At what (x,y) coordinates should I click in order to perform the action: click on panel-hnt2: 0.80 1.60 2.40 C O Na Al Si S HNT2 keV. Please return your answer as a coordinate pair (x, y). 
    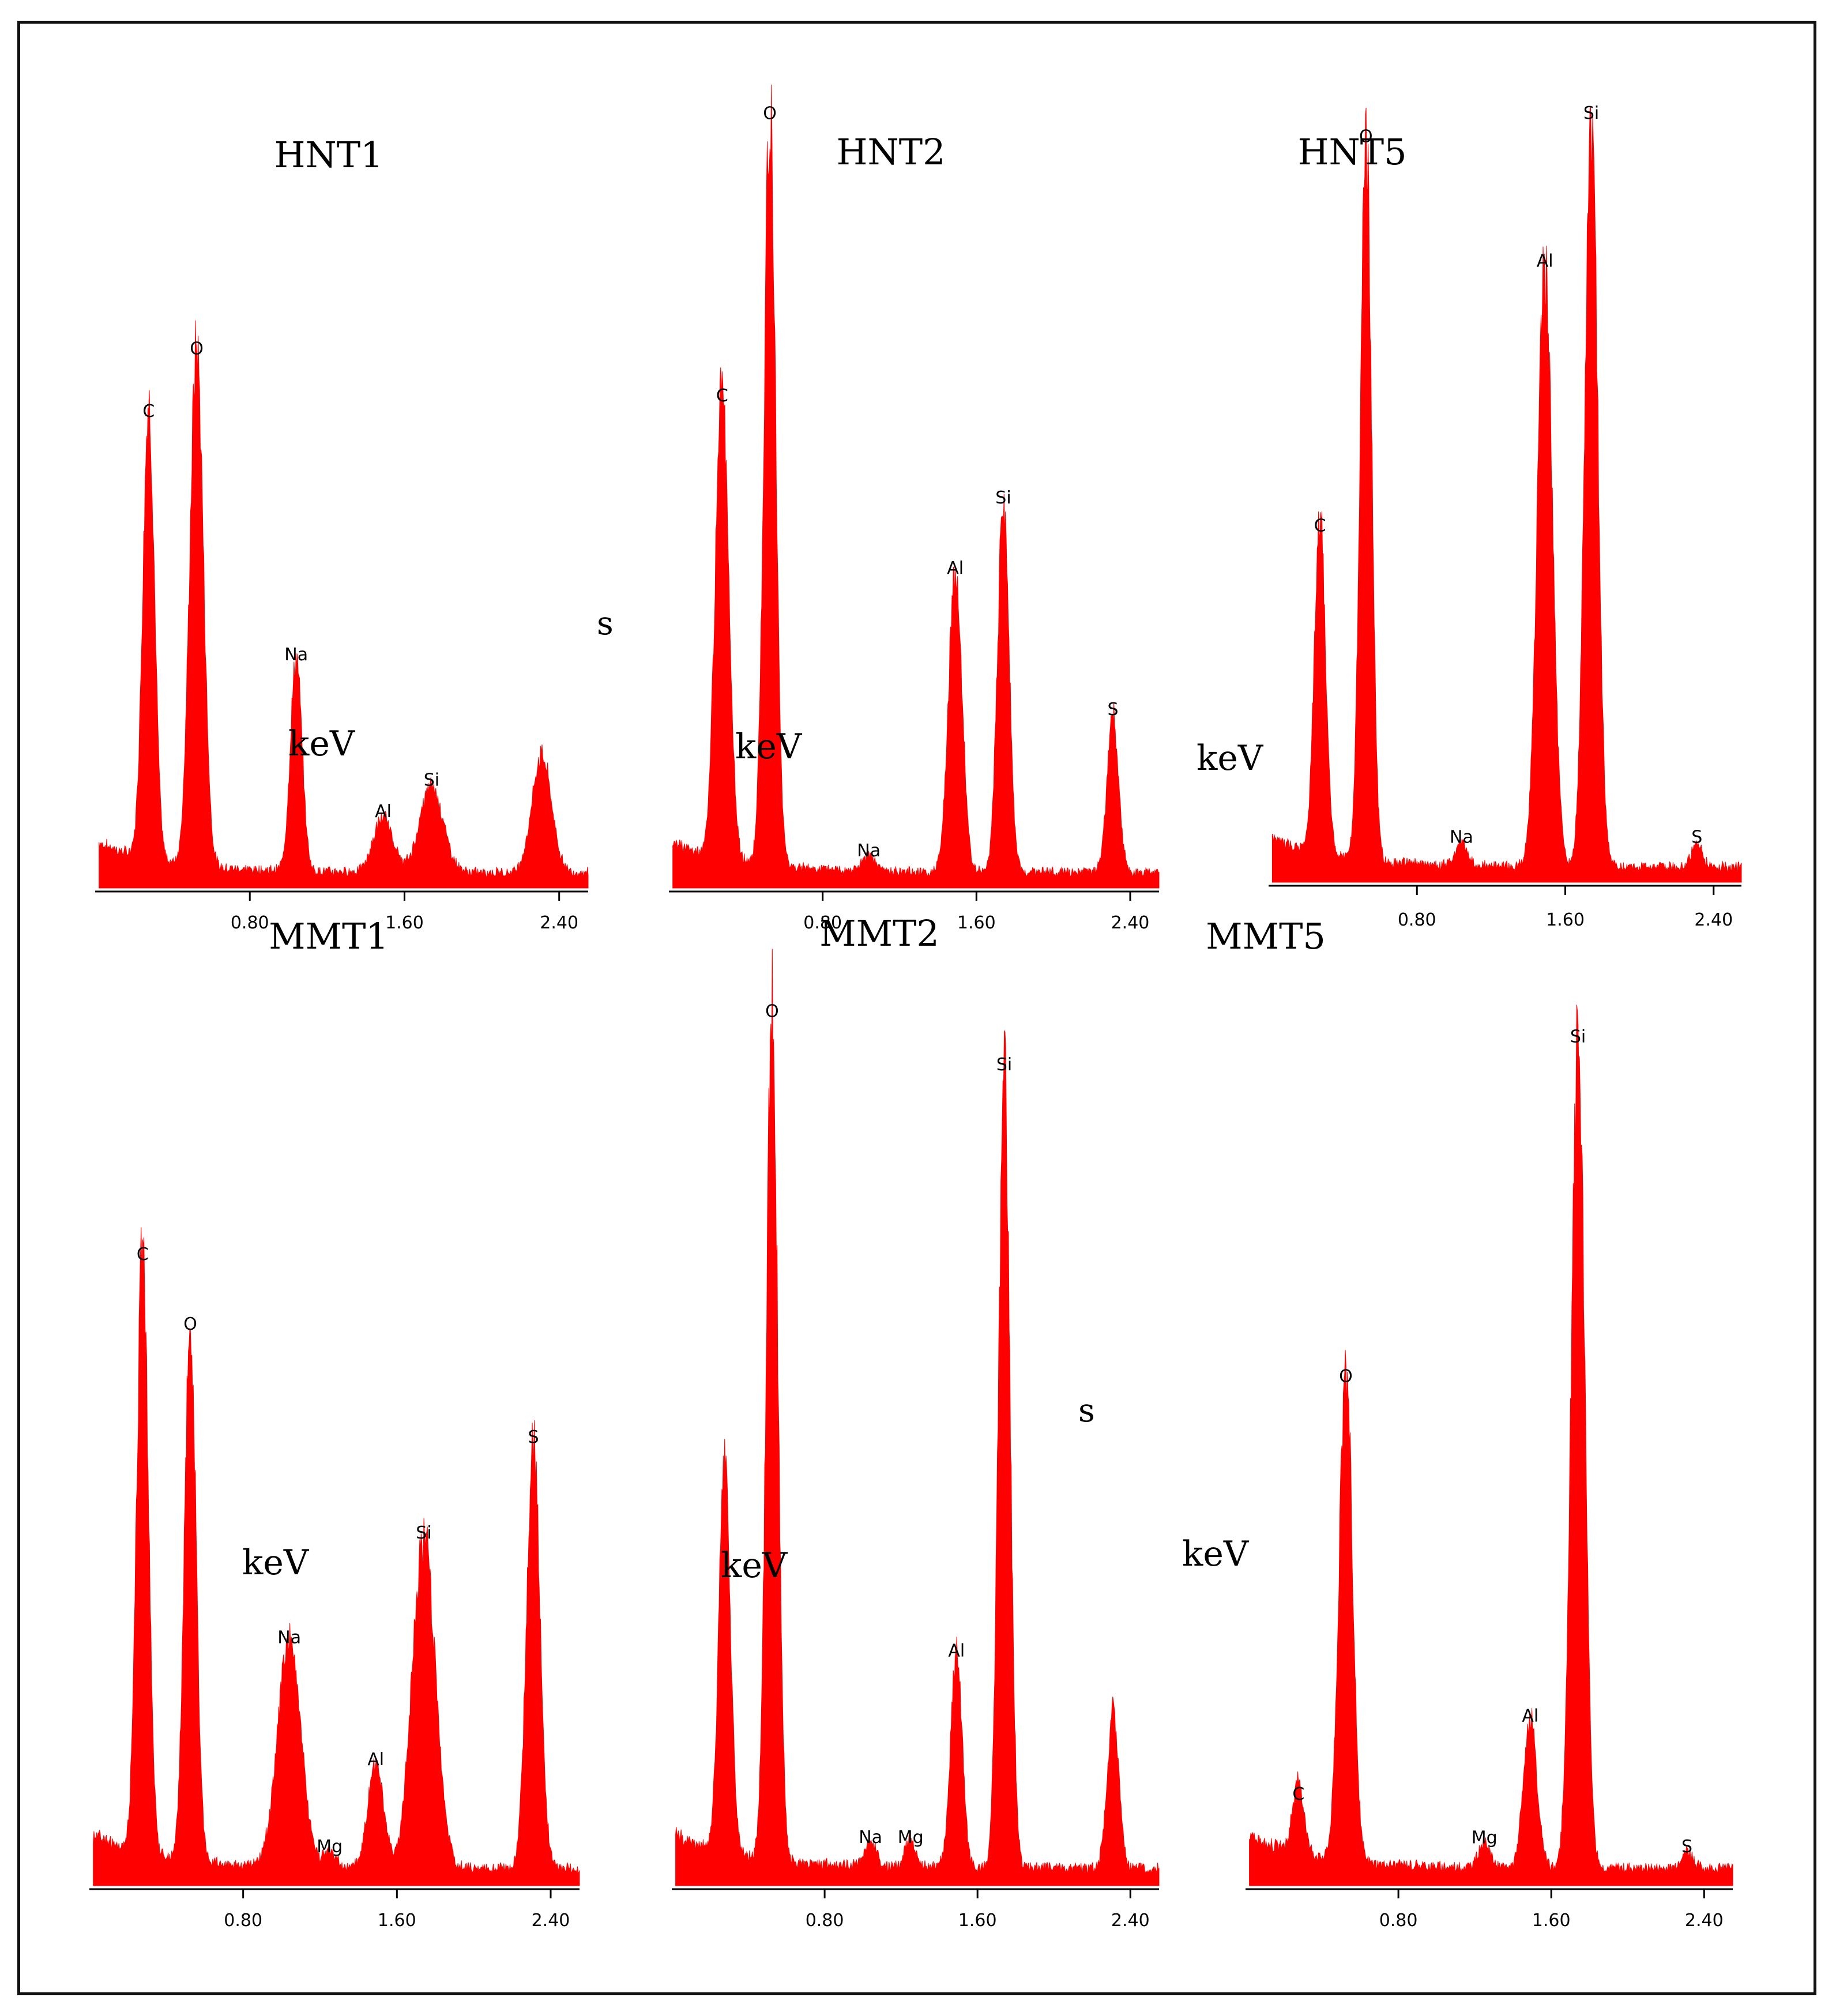
    Looking at the image, I should click on (914, 509).